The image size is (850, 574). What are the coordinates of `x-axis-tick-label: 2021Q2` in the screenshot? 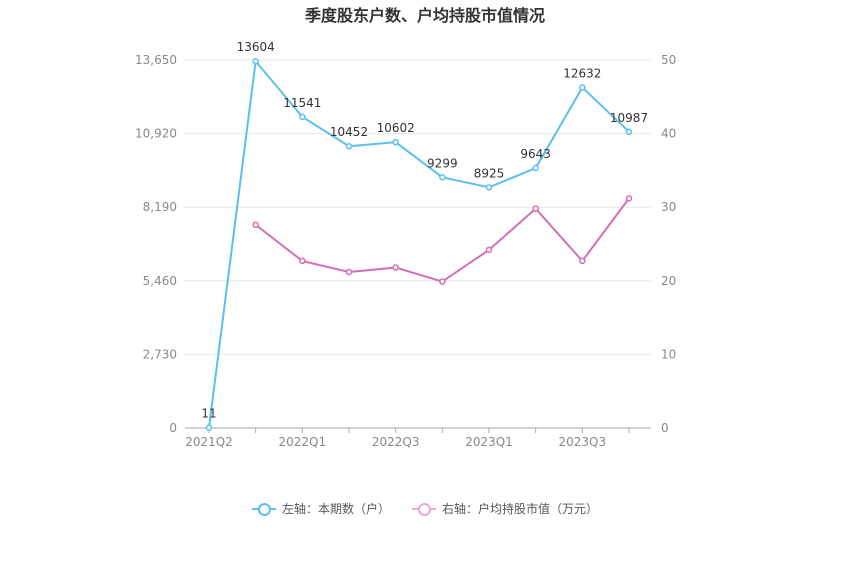 It's located at (209, 442).